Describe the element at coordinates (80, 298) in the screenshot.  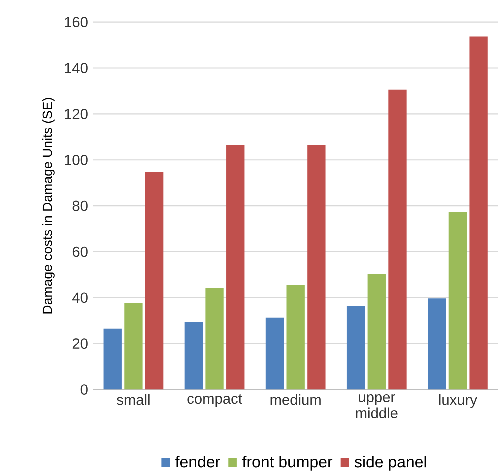
I see `y-tick-label: 40` at that location.